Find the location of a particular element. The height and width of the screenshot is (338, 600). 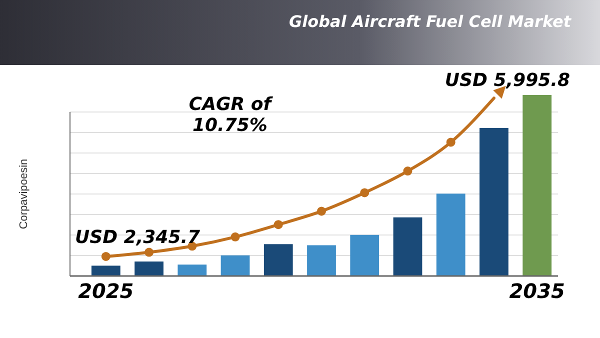

x-tick-label: 2035 is located at coordinates (537, 291).